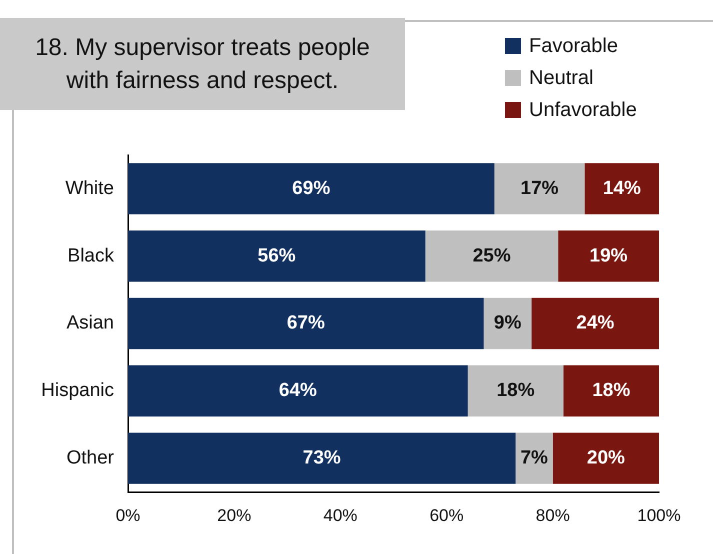 The image size is (713, 554). What do you see at coordinates (90, 458) in the screenshot?
I see `y-tick-label: Other` at bounding box center [90, 458].